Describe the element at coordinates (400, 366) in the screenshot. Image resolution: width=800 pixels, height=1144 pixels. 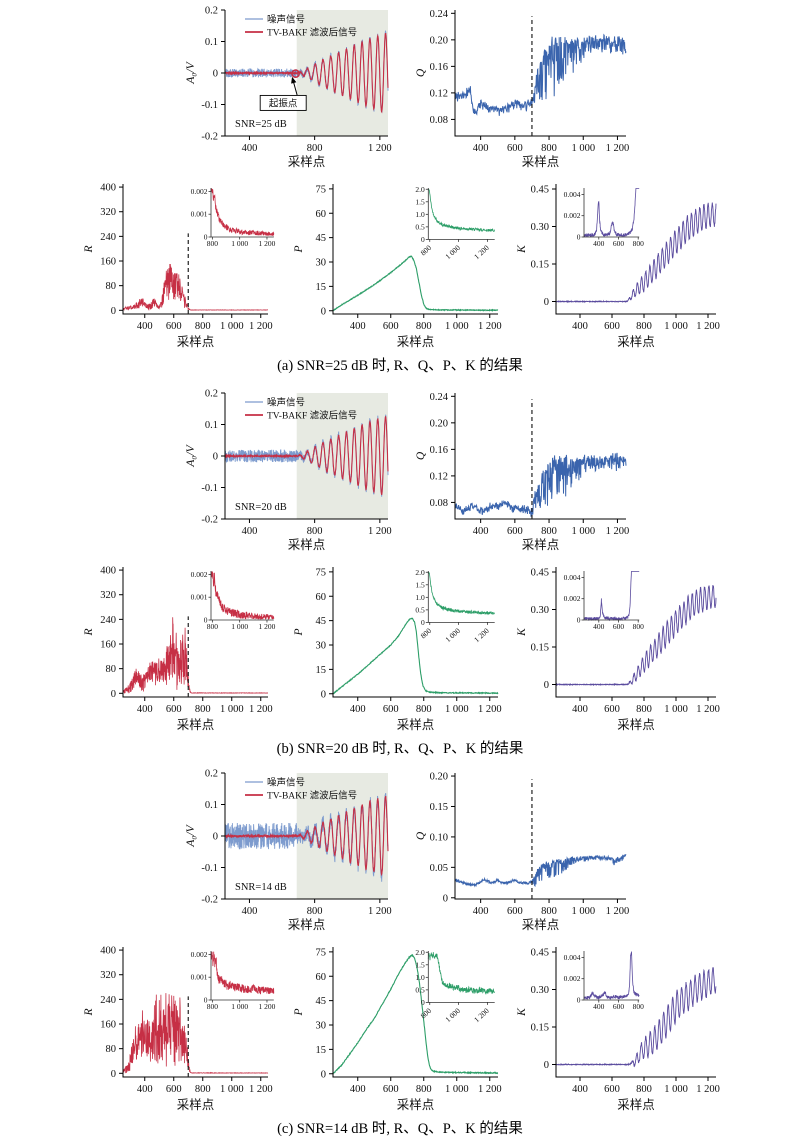
I see `caption-a: (a) SNR=25 dB 时, R、Q、P、K 的结果` at that location.